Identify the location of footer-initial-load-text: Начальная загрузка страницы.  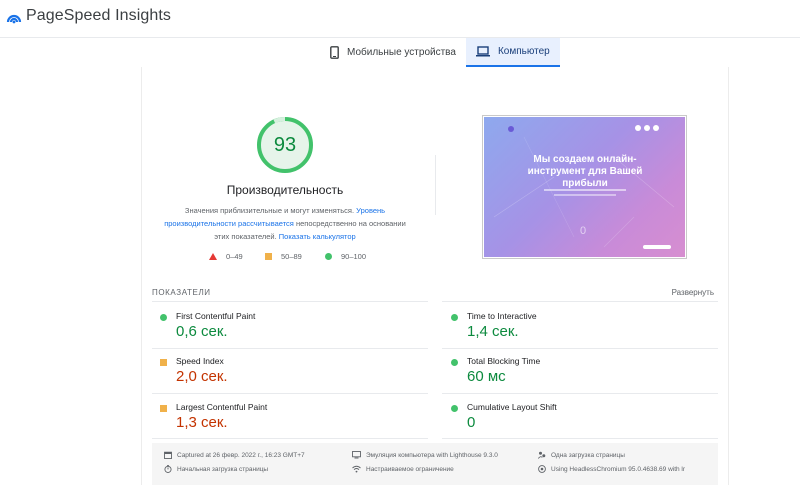
(223, 469).